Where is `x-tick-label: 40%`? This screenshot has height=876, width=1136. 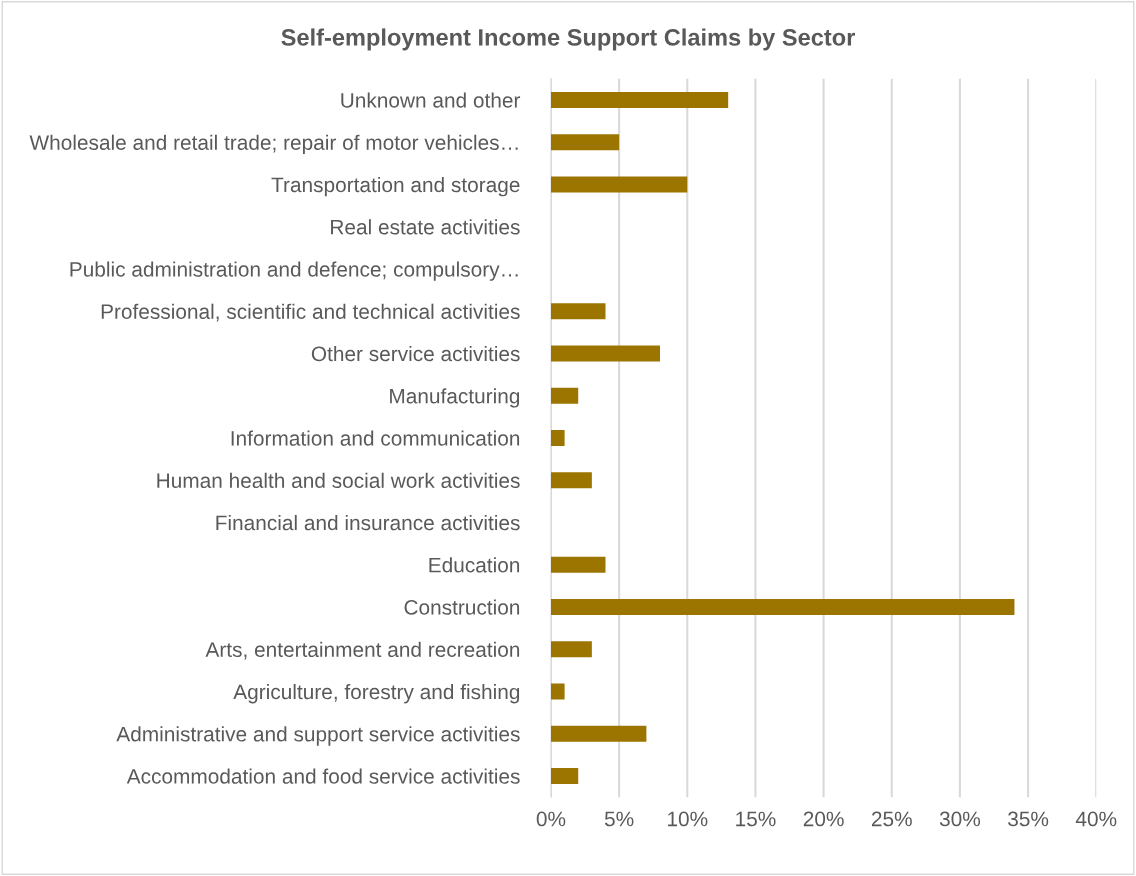
x-tick-label: 40% is located at coordinates (1096, 819).